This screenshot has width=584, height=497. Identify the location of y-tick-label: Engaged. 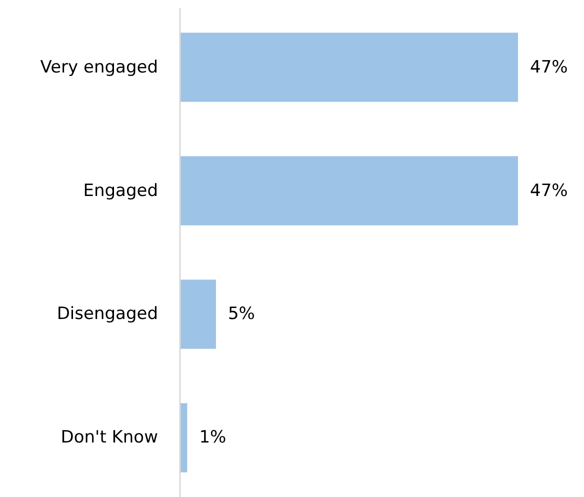
(120, 190).